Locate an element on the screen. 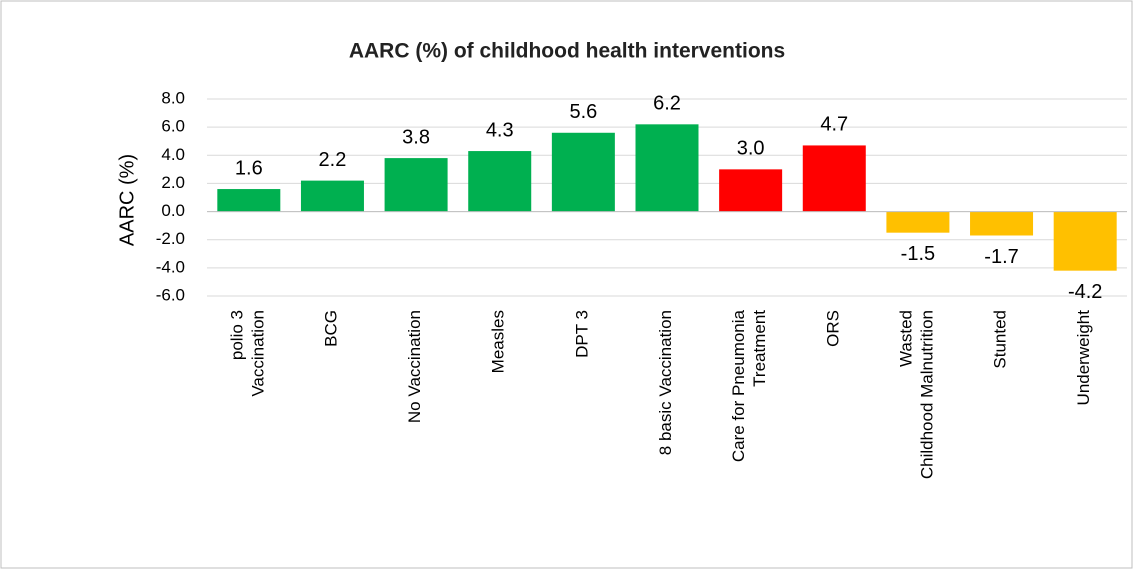  y-tick-label: -6.0 is located at coordinates (170, 294).